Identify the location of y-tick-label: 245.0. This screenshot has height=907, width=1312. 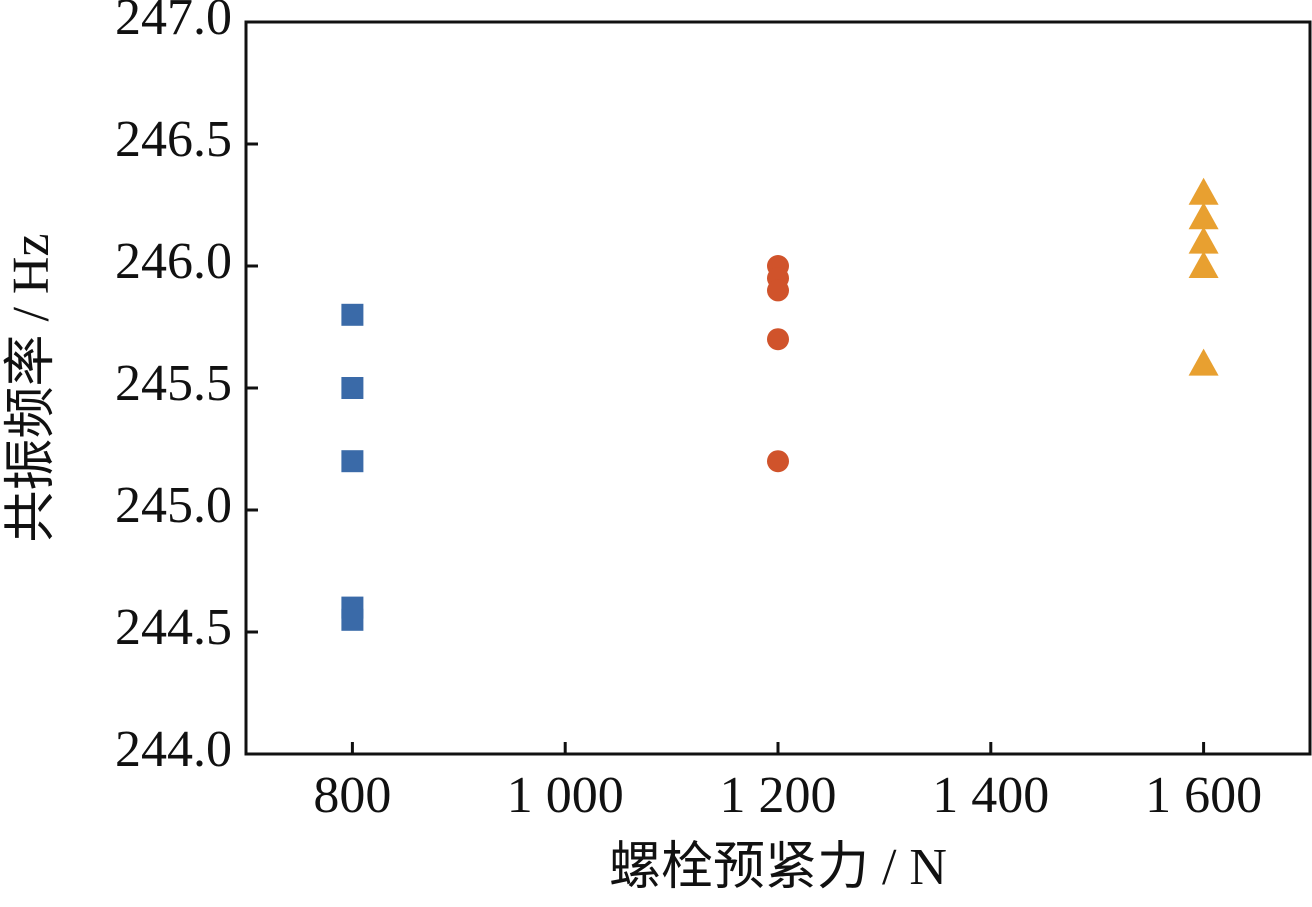
(173, 505).